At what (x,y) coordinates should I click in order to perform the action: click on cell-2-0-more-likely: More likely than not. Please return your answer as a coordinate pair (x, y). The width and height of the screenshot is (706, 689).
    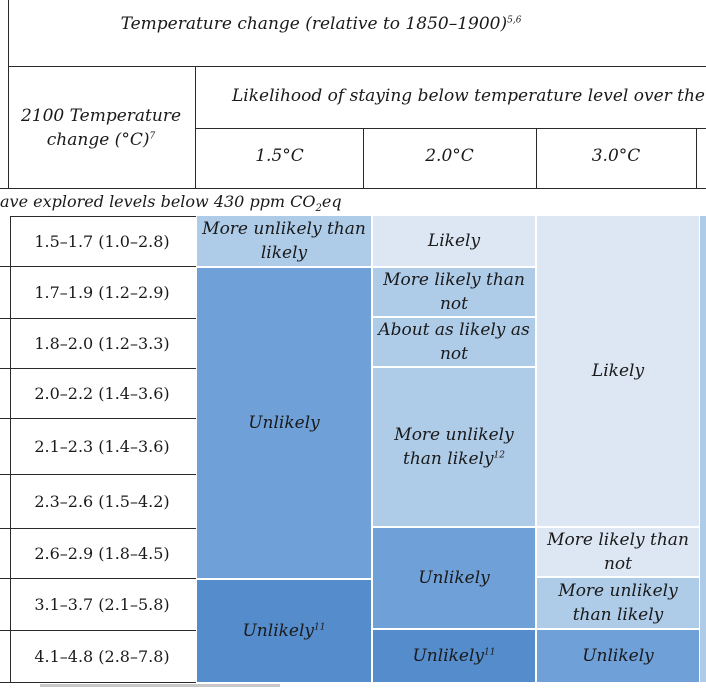
    Looking at the image, I should click on (454, 292).